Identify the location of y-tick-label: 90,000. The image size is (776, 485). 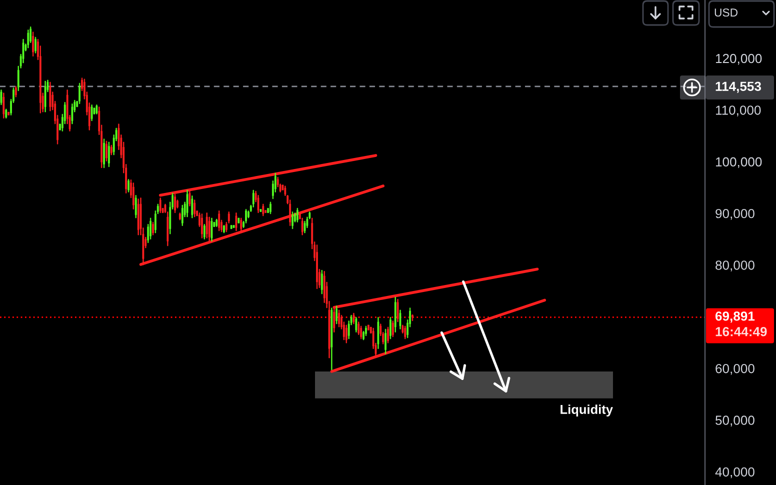
(735, 214).